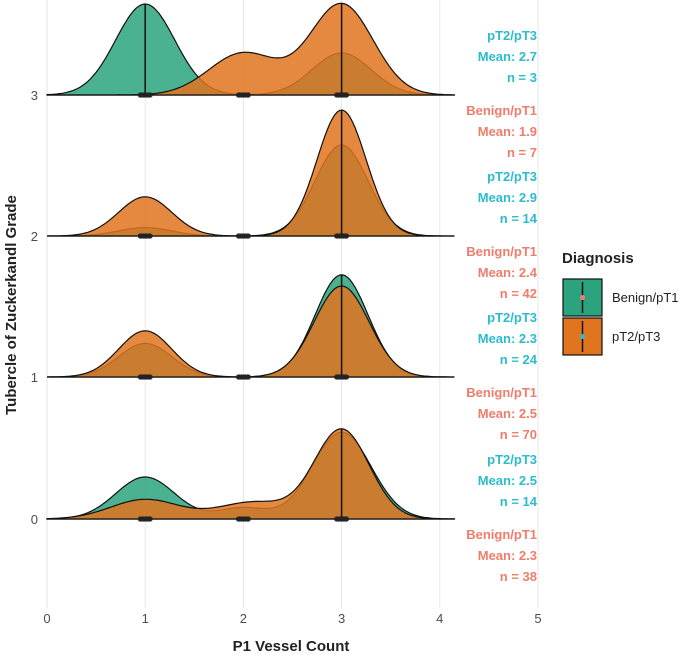  What do you see at coordinates (507, 197) in the screenshot?
I see `annotation-mean: Mean: 2.9` at bounding box center [507, 197].